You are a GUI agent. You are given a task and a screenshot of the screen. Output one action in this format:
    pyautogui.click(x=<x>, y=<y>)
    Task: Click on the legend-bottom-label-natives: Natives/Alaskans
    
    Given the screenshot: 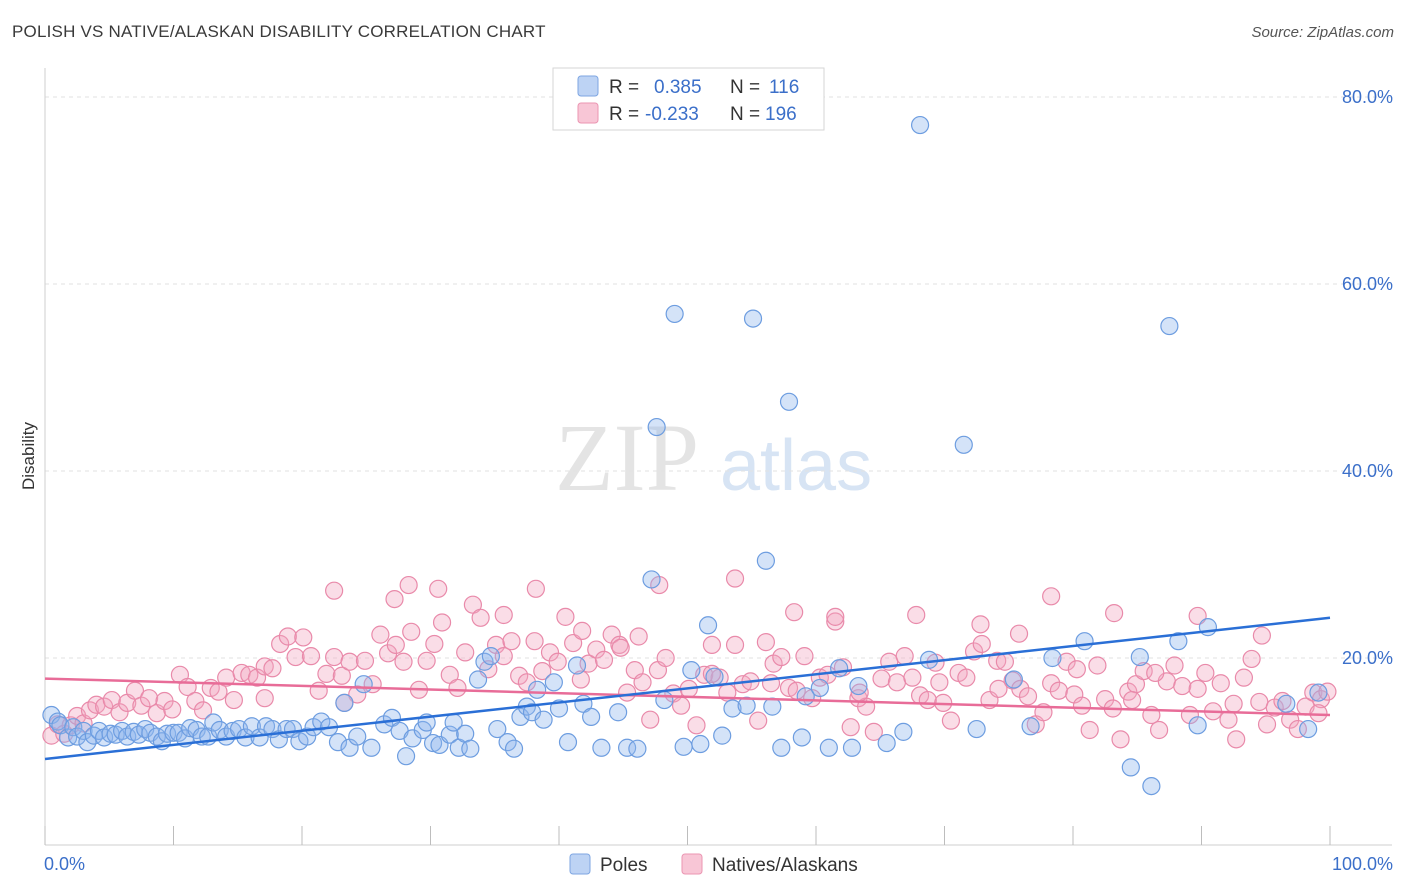 What is the action you would take?
    pyautogui.click(x=785, y=865)
    